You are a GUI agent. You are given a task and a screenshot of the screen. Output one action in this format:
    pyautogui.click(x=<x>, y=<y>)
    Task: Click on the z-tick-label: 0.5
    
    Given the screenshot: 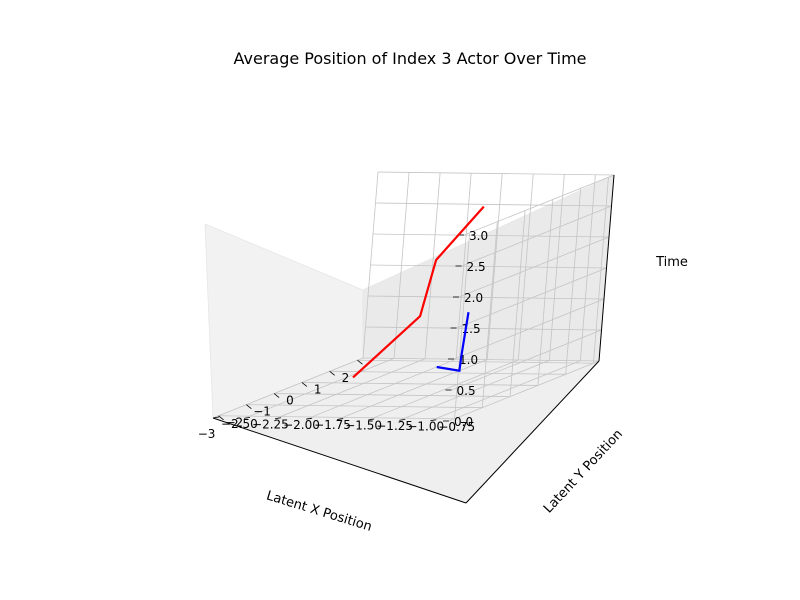 What is the action you would take?
    pyautogui.click(x=466, y=391)
    